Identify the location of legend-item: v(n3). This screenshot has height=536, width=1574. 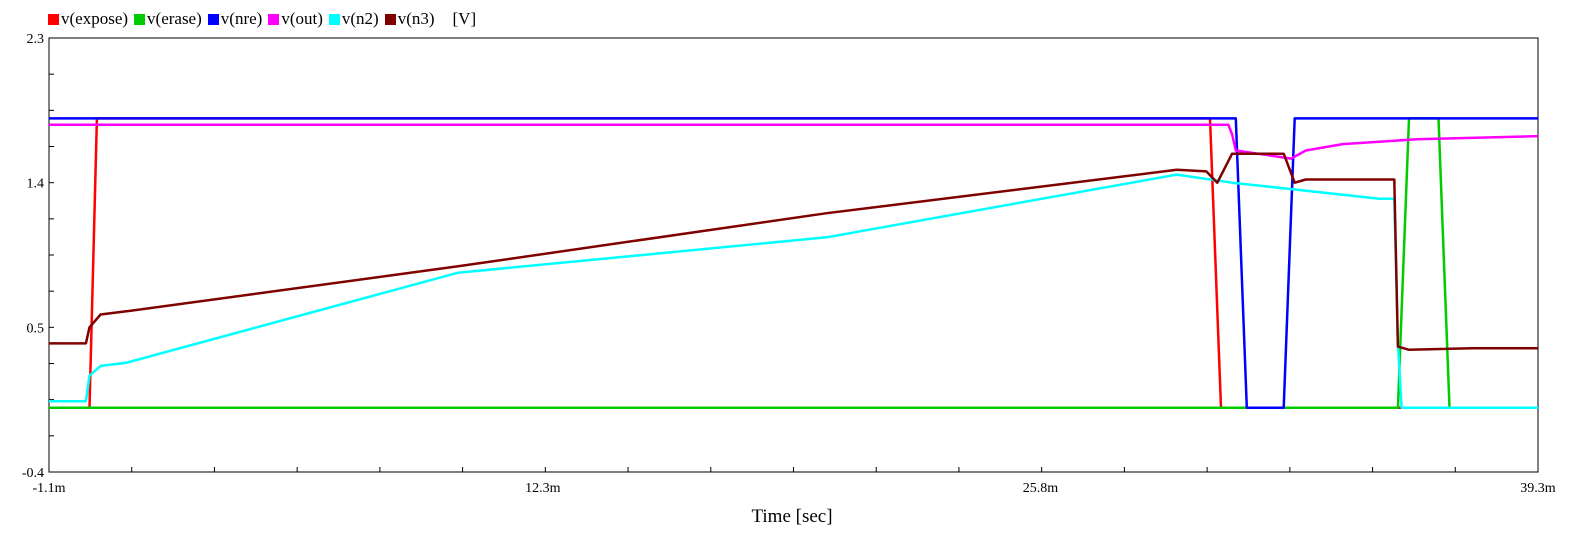
(409, 19).